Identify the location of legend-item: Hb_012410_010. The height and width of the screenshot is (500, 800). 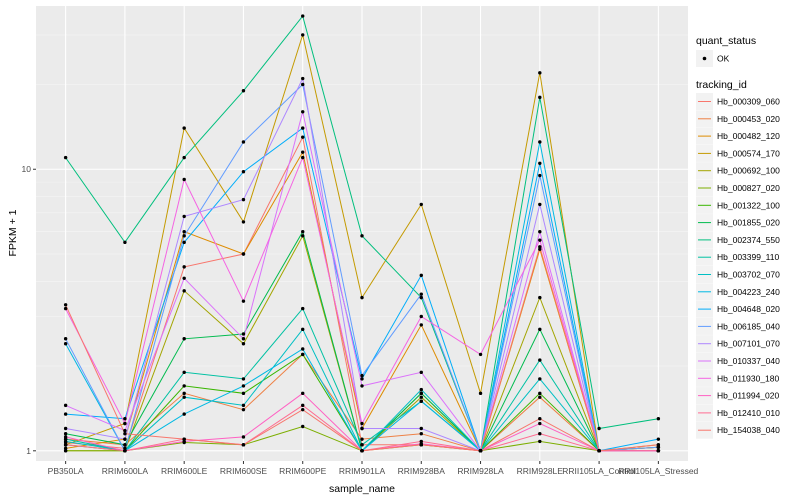
(738, 413).